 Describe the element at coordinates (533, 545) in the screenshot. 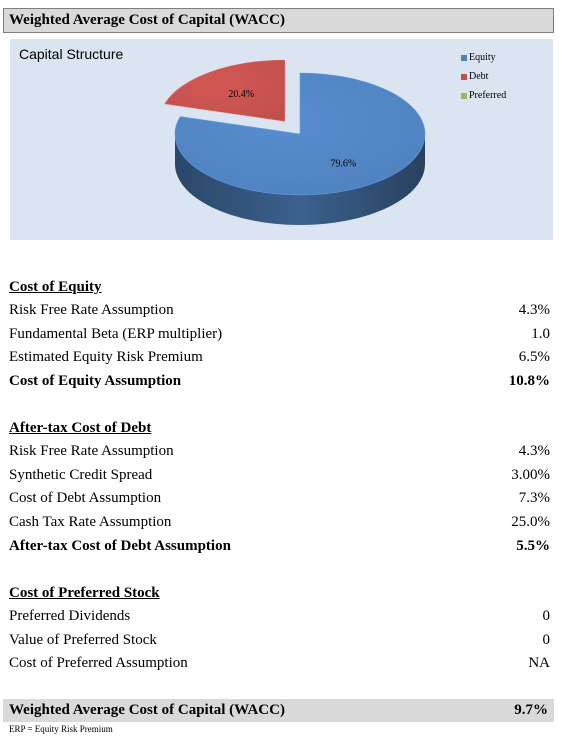

I see `row-value: 5.5%` at that location.